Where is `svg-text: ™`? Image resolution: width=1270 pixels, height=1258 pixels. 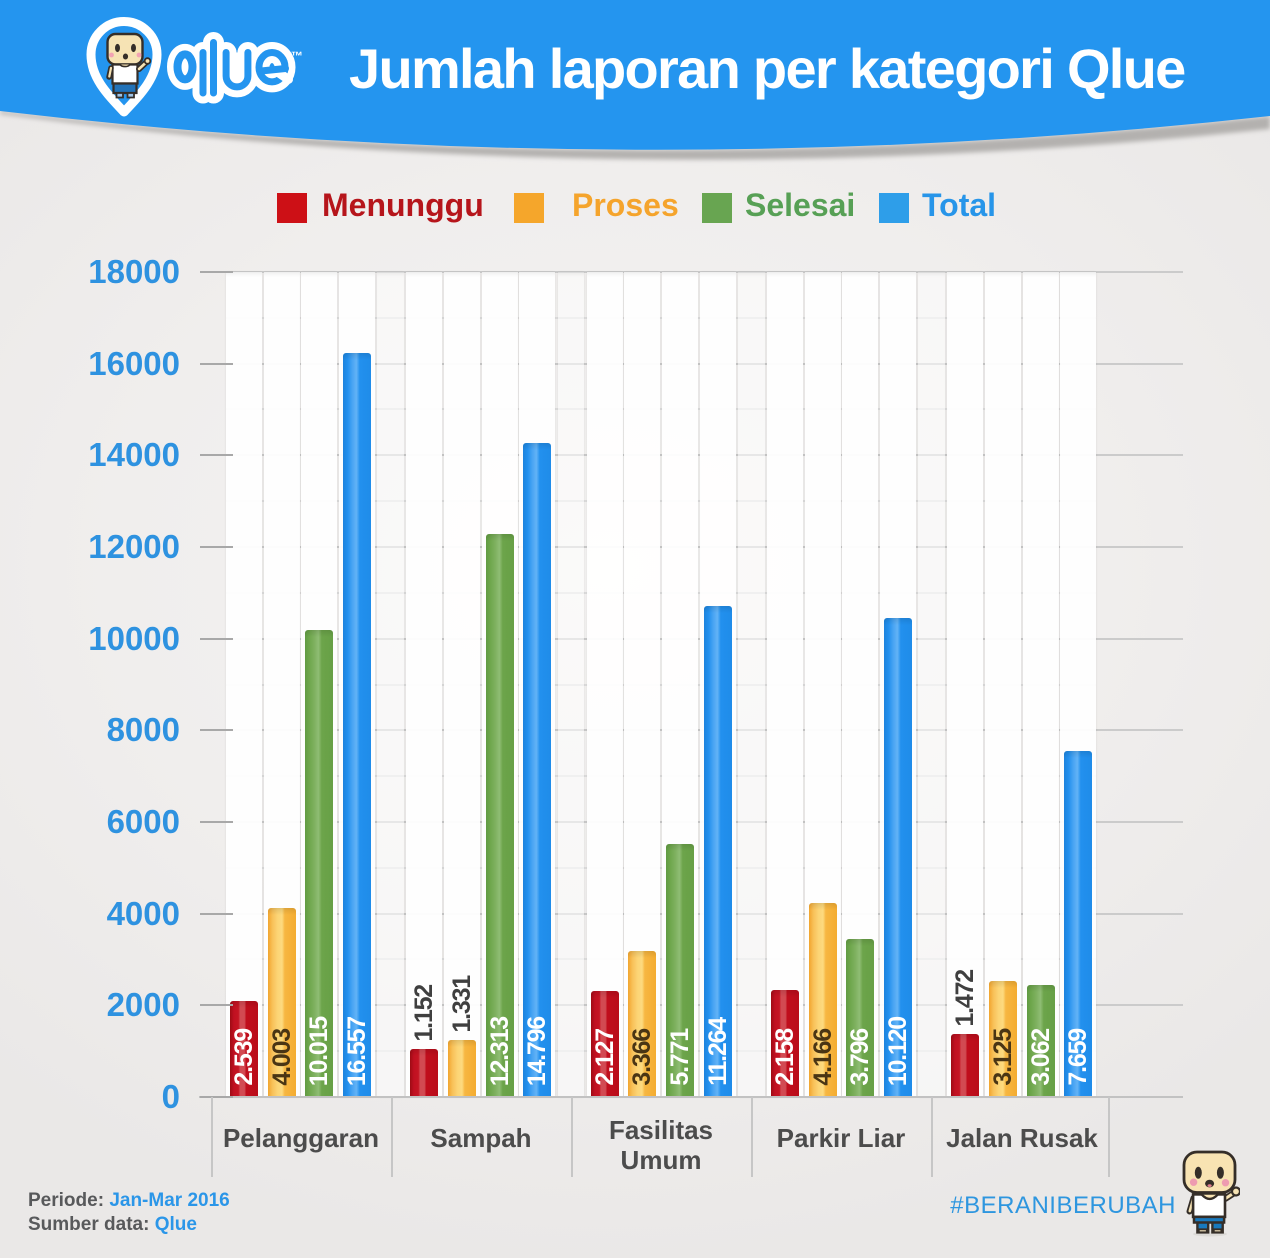 svg-text: ™ is located at coordinates (297, 56).